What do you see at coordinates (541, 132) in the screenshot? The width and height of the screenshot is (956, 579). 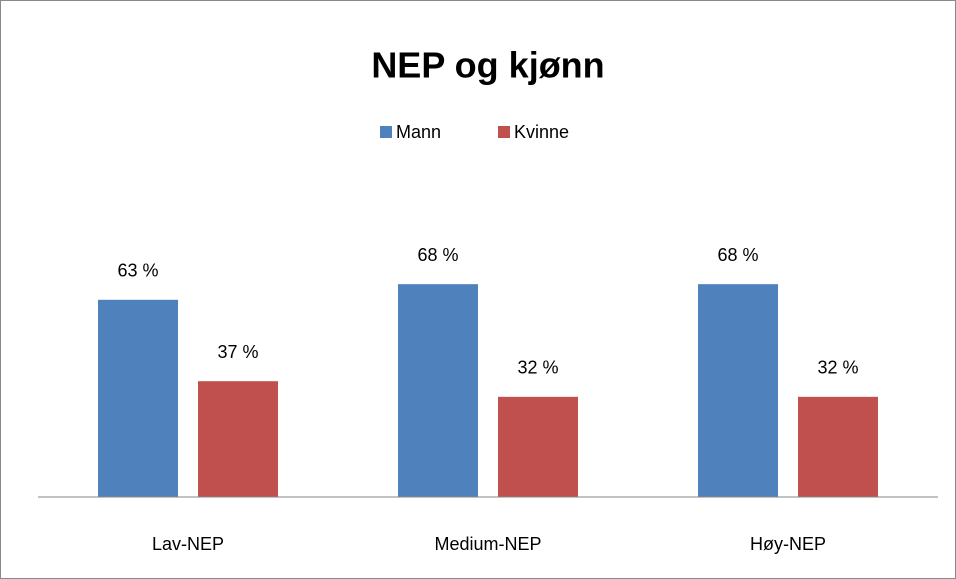 I see `legend-label: Kvinne` at bounding box center [541, 132].